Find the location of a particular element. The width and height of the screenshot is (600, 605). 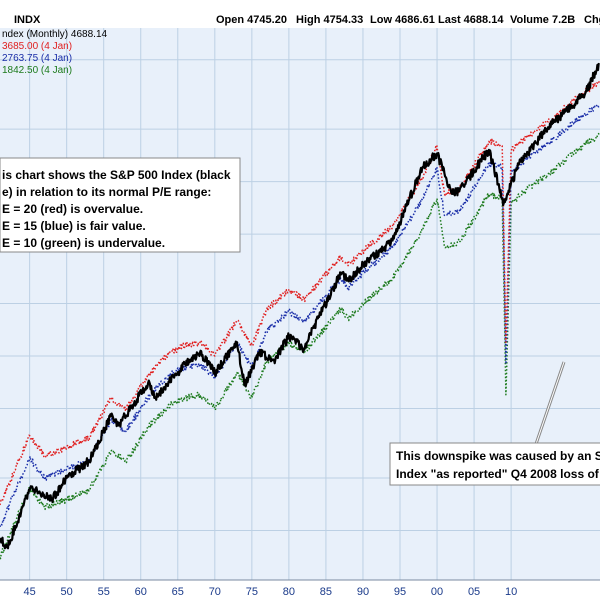

last-value: Last 4688.14 is located at coordinates (471, 20).